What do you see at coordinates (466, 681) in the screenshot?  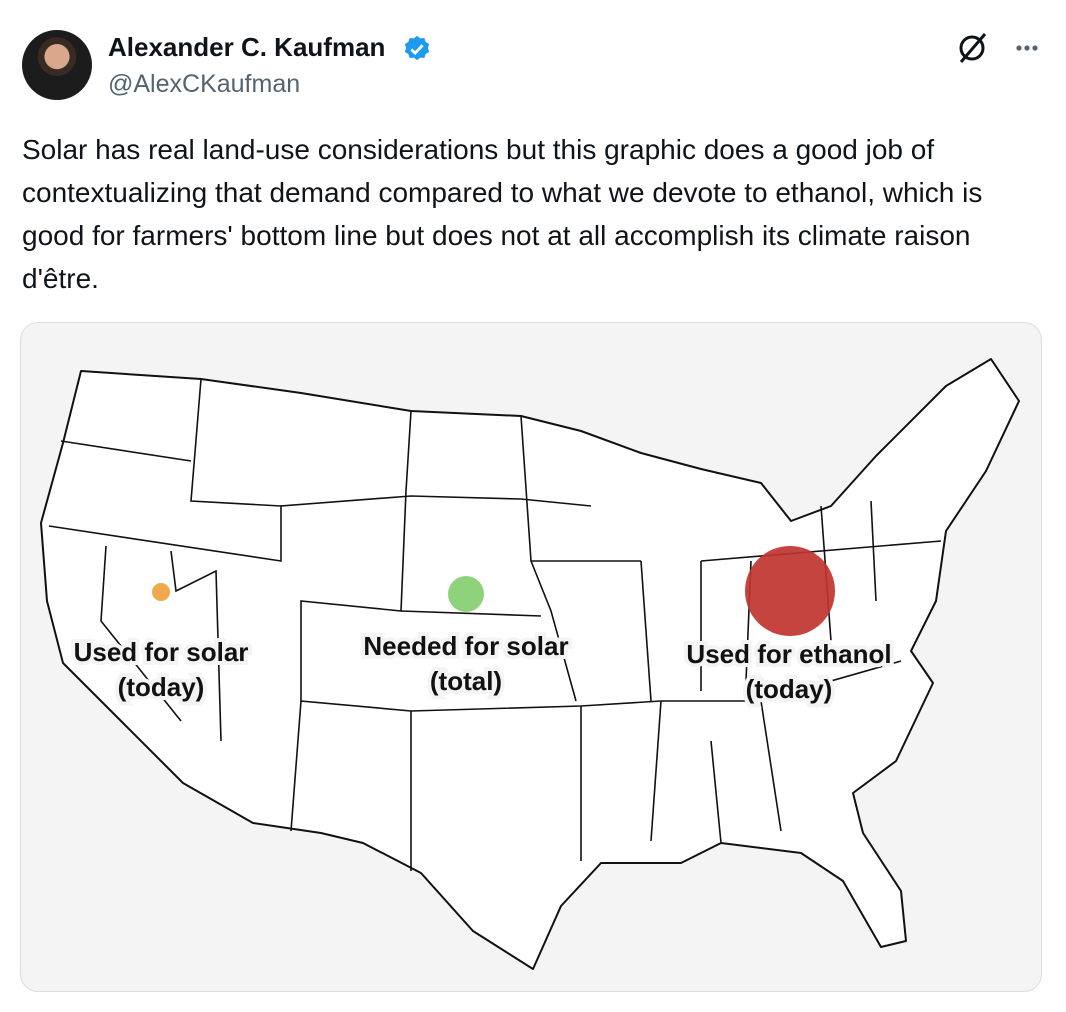 I see `map-label: (total)` at bounding box center [466, 681].